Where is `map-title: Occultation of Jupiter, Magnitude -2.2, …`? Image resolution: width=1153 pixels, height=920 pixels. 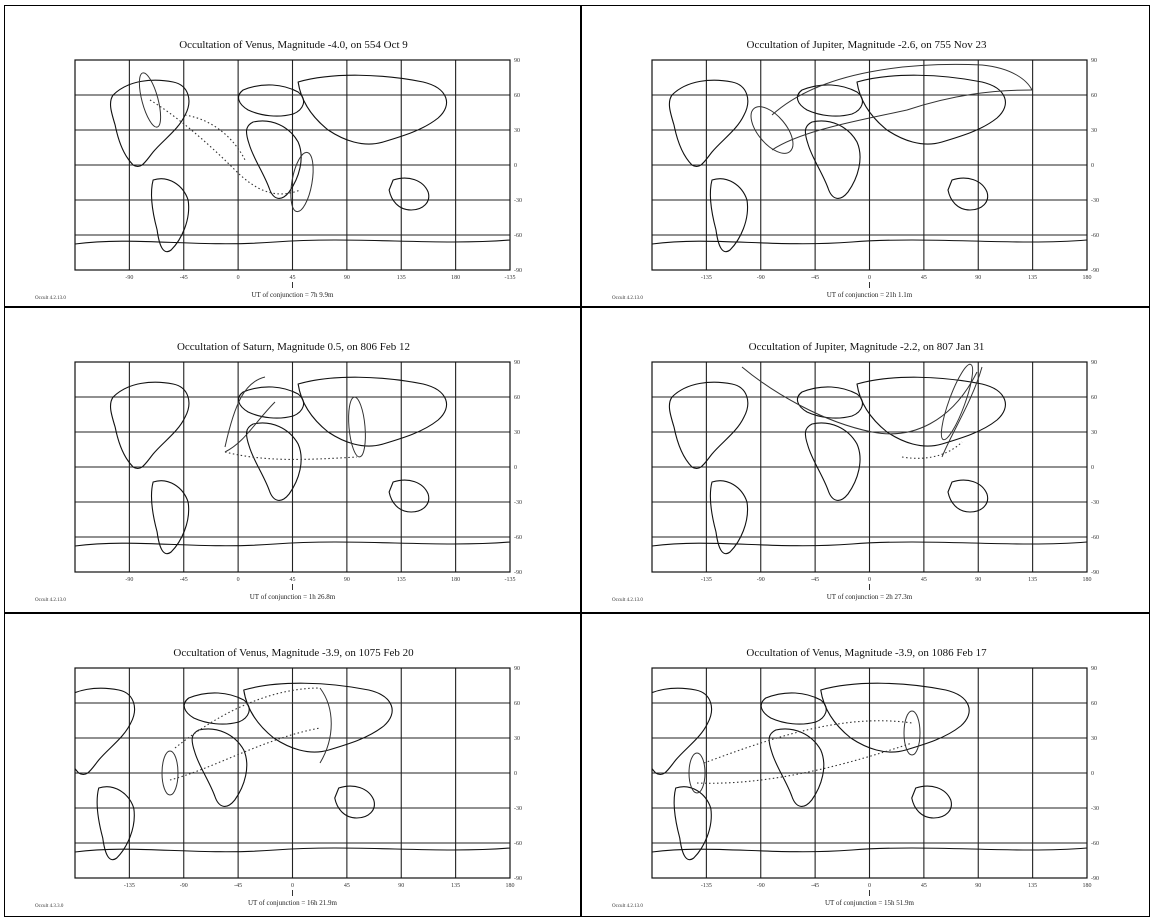 map-title: Occultation of Jupiter, Magnitude -2.2, … is located at coordinates (867, 347).